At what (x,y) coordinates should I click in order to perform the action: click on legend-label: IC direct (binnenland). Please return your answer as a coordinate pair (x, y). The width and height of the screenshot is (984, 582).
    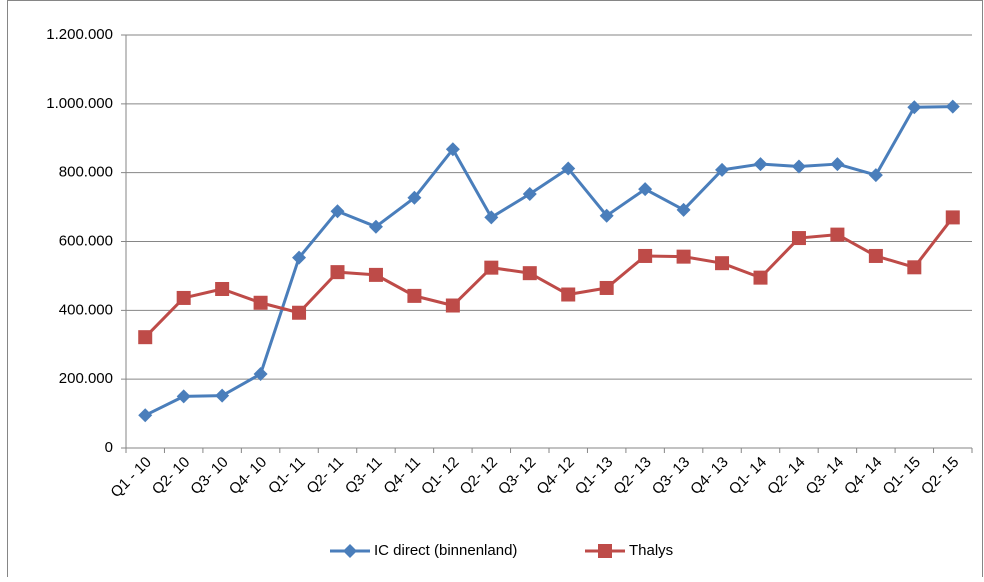
    Looking at the image, I should click on (445, 550).